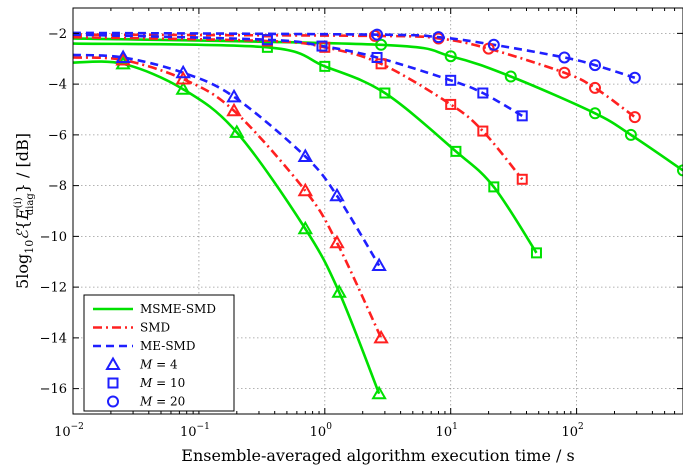  What do you see at coordinates (57, 135) in the screenshot?
I see `y-tick-label: −6` at bounding box center [57, 135].